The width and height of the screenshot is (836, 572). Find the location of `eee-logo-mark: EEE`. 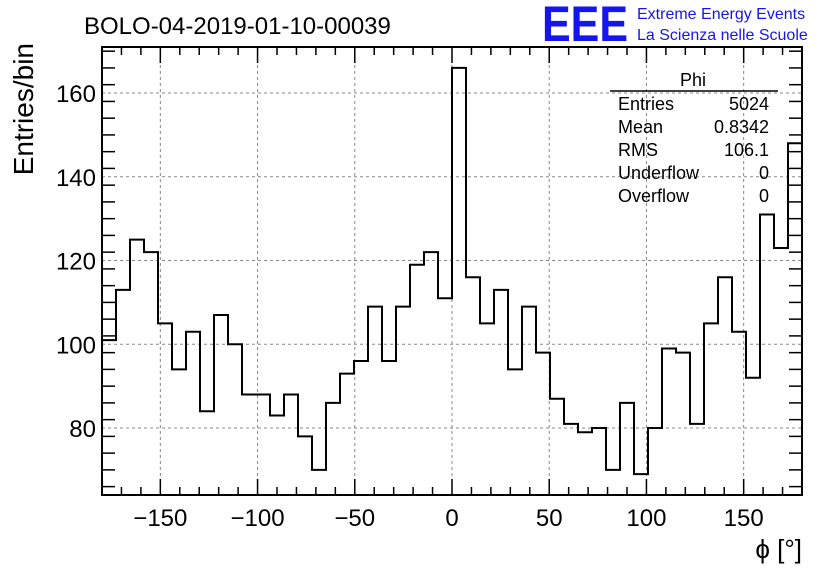

eee-logo-mark: EEE is located at coordinates (585, 26).